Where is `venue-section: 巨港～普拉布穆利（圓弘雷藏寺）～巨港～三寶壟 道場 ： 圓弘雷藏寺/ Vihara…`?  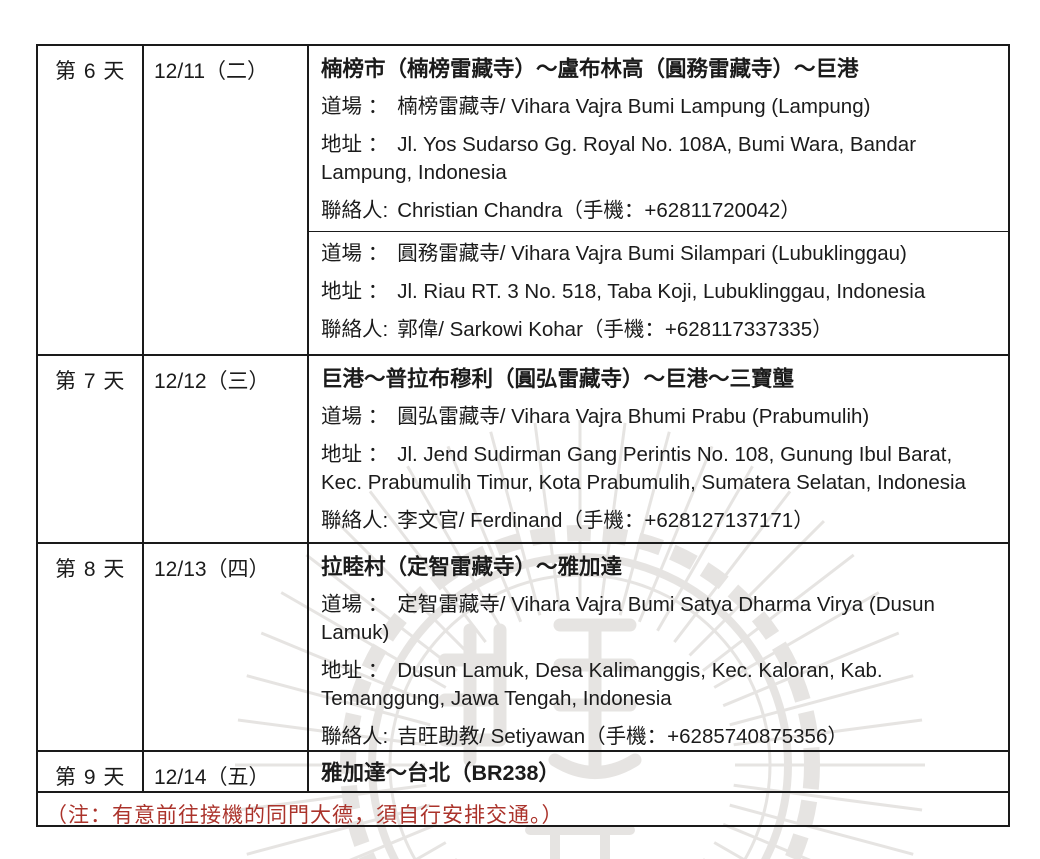
venue-section: 巨港～普拉布穆利（圓弘雷藏寺）～巨港～三寶壟 道場 ： 圓弘雷藏寺/ Vihara… is located at coordinates (658, 451).